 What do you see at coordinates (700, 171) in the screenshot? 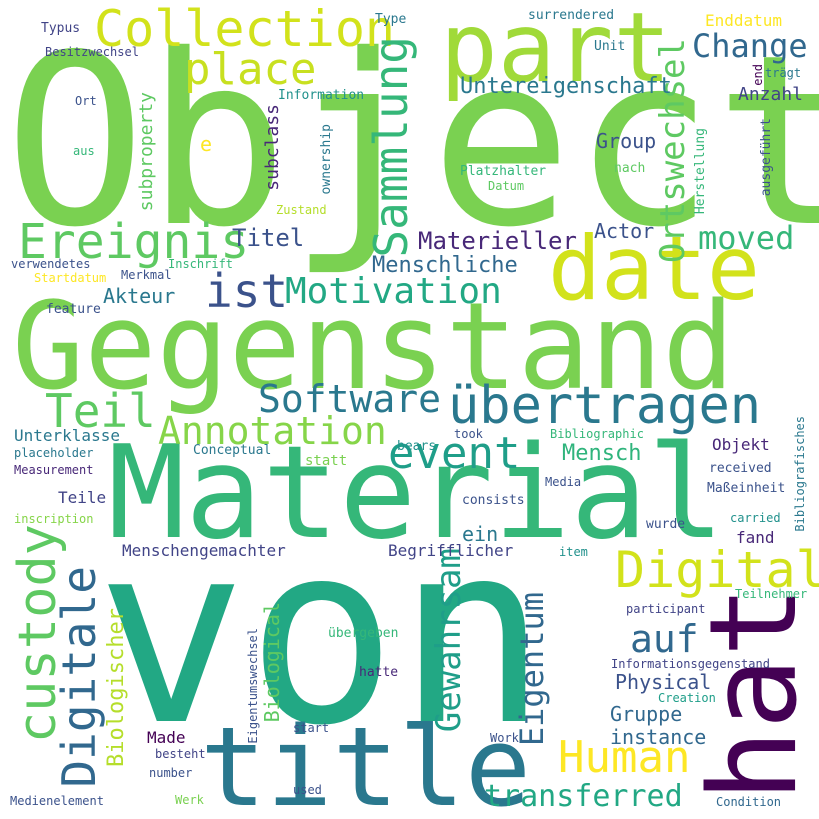
I see `word-herstellung: Herstellung` at bounding box center [700, 171].